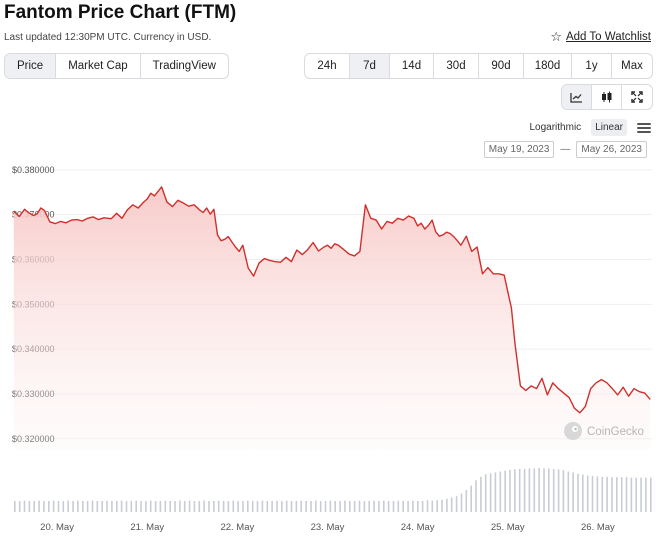  What do you see at coordinates (644, 127) in the screenshot?
I see `hamburger-menu-icon` at bounding box center [644, 127].